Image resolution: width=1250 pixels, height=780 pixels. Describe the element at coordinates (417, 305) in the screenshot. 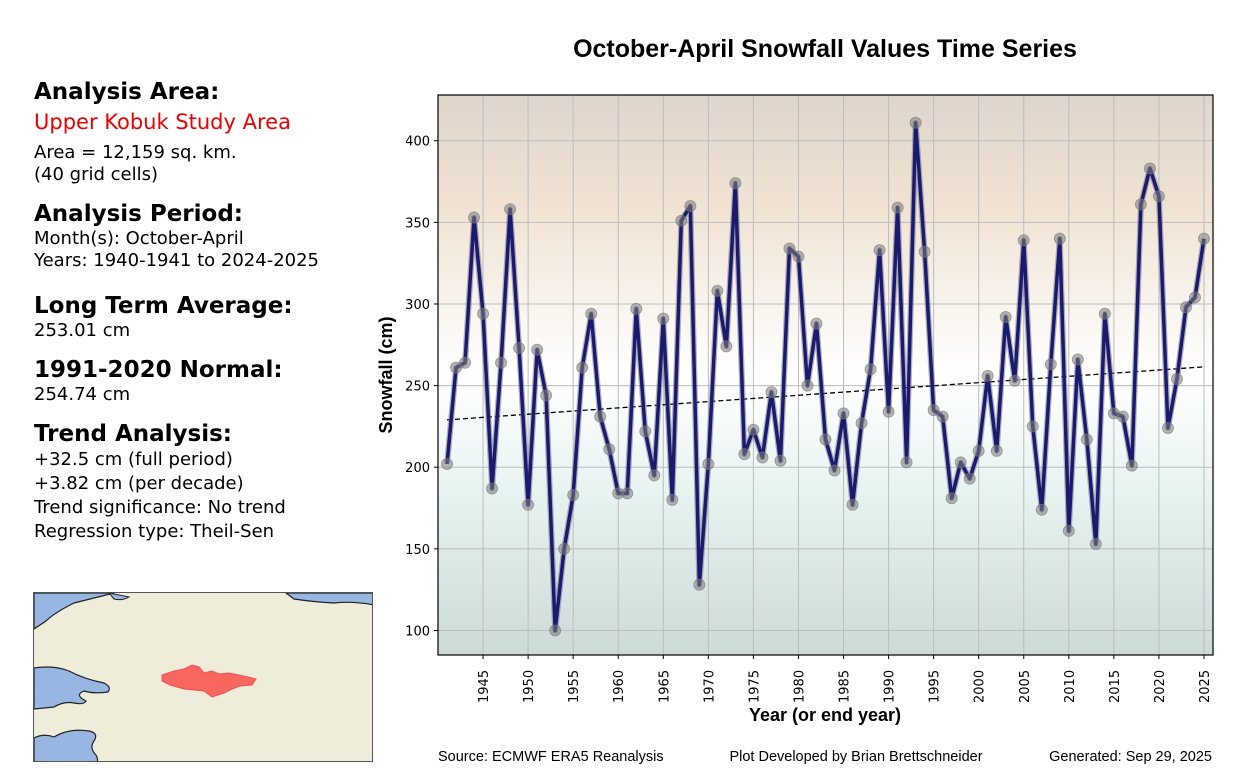

I see `y-tick-label: 300` at that location.